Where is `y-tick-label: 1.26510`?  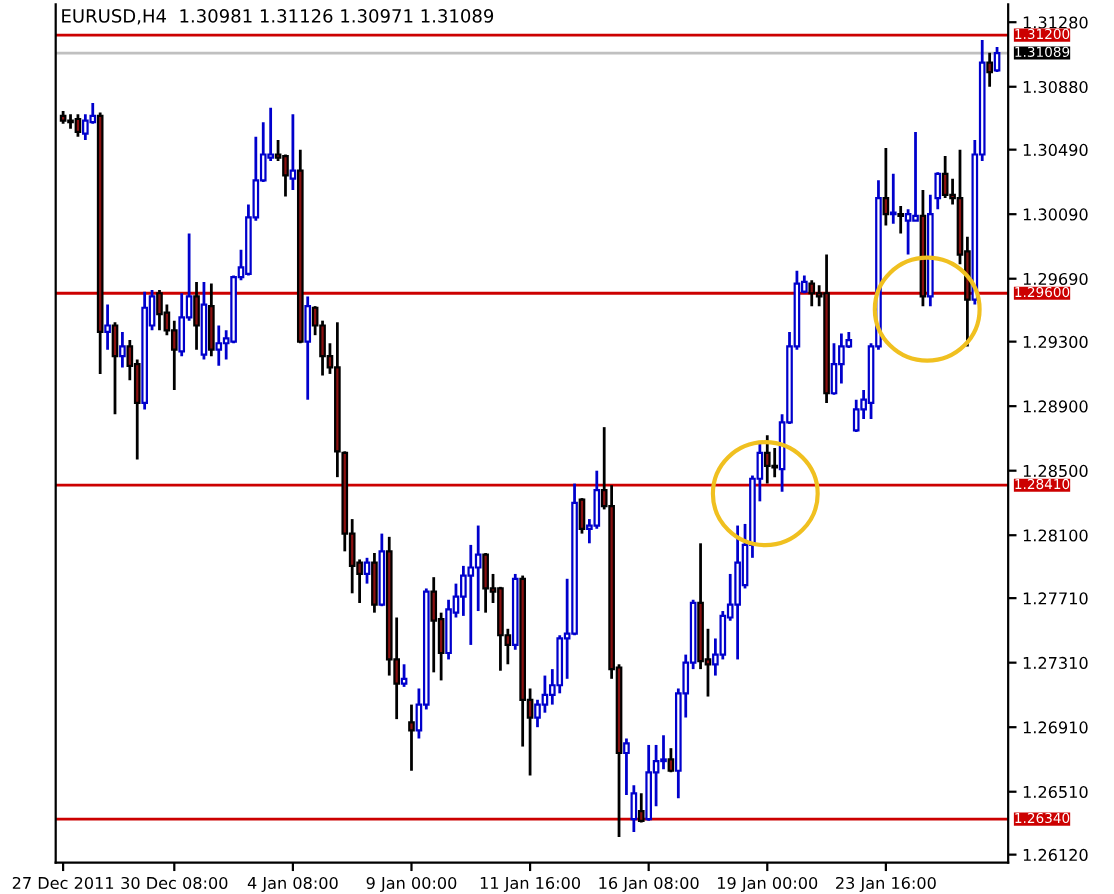 y-tick-label: 1.26510 is located at coordinates (1055, 792).